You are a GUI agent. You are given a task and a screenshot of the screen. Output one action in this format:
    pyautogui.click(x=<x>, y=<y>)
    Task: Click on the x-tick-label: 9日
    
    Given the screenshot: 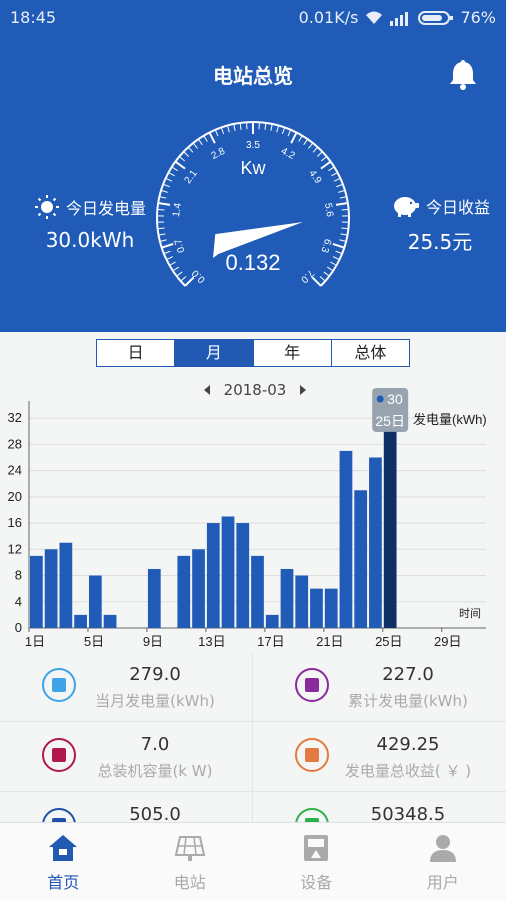 What is the action you would take?
    pyautogui.click(x=153, y=641)
    